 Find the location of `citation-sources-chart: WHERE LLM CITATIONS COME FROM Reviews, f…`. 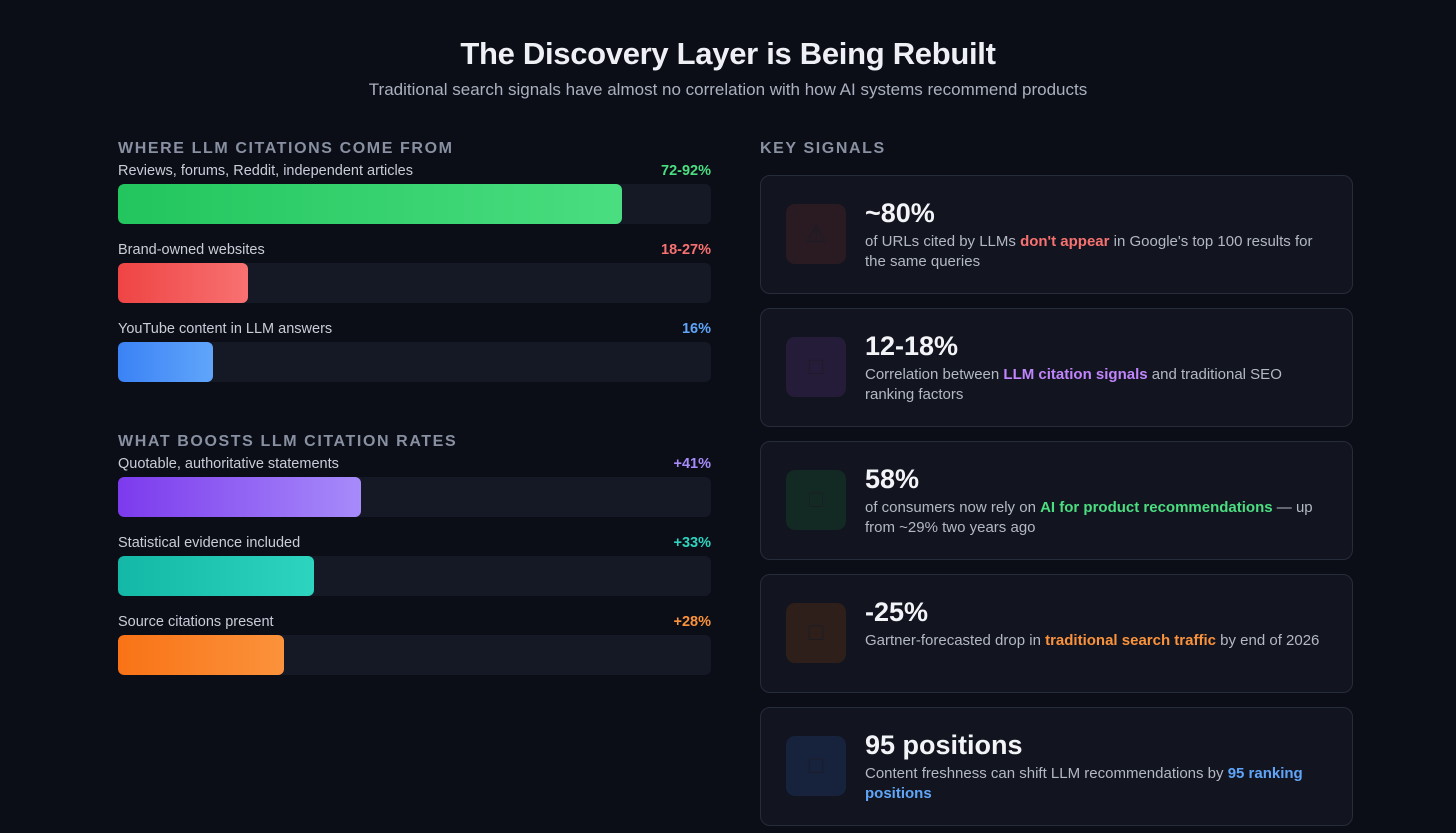

citation-sources-chart: WHERE LLM CITATIONS COME FROM Reviews, f… is located at coordinates (414, 269).